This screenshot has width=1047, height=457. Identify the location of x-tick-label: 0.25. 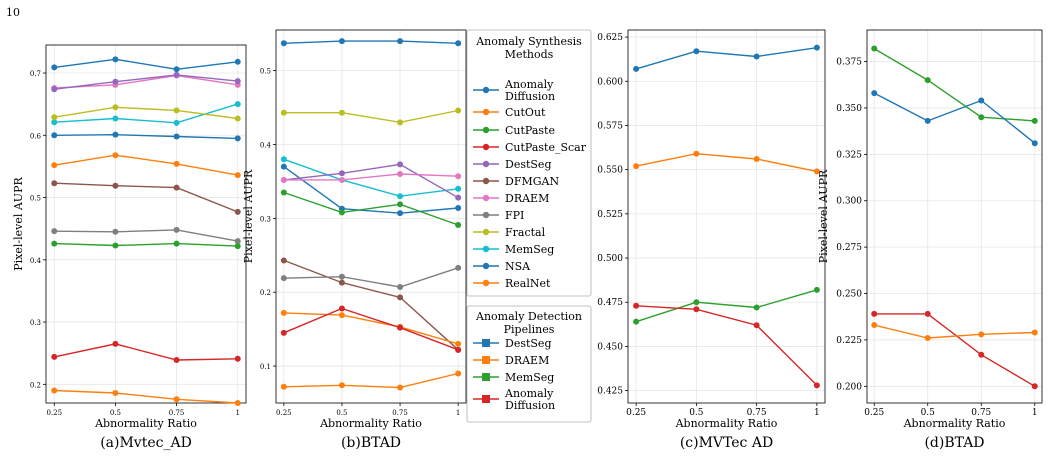
(284, 413).